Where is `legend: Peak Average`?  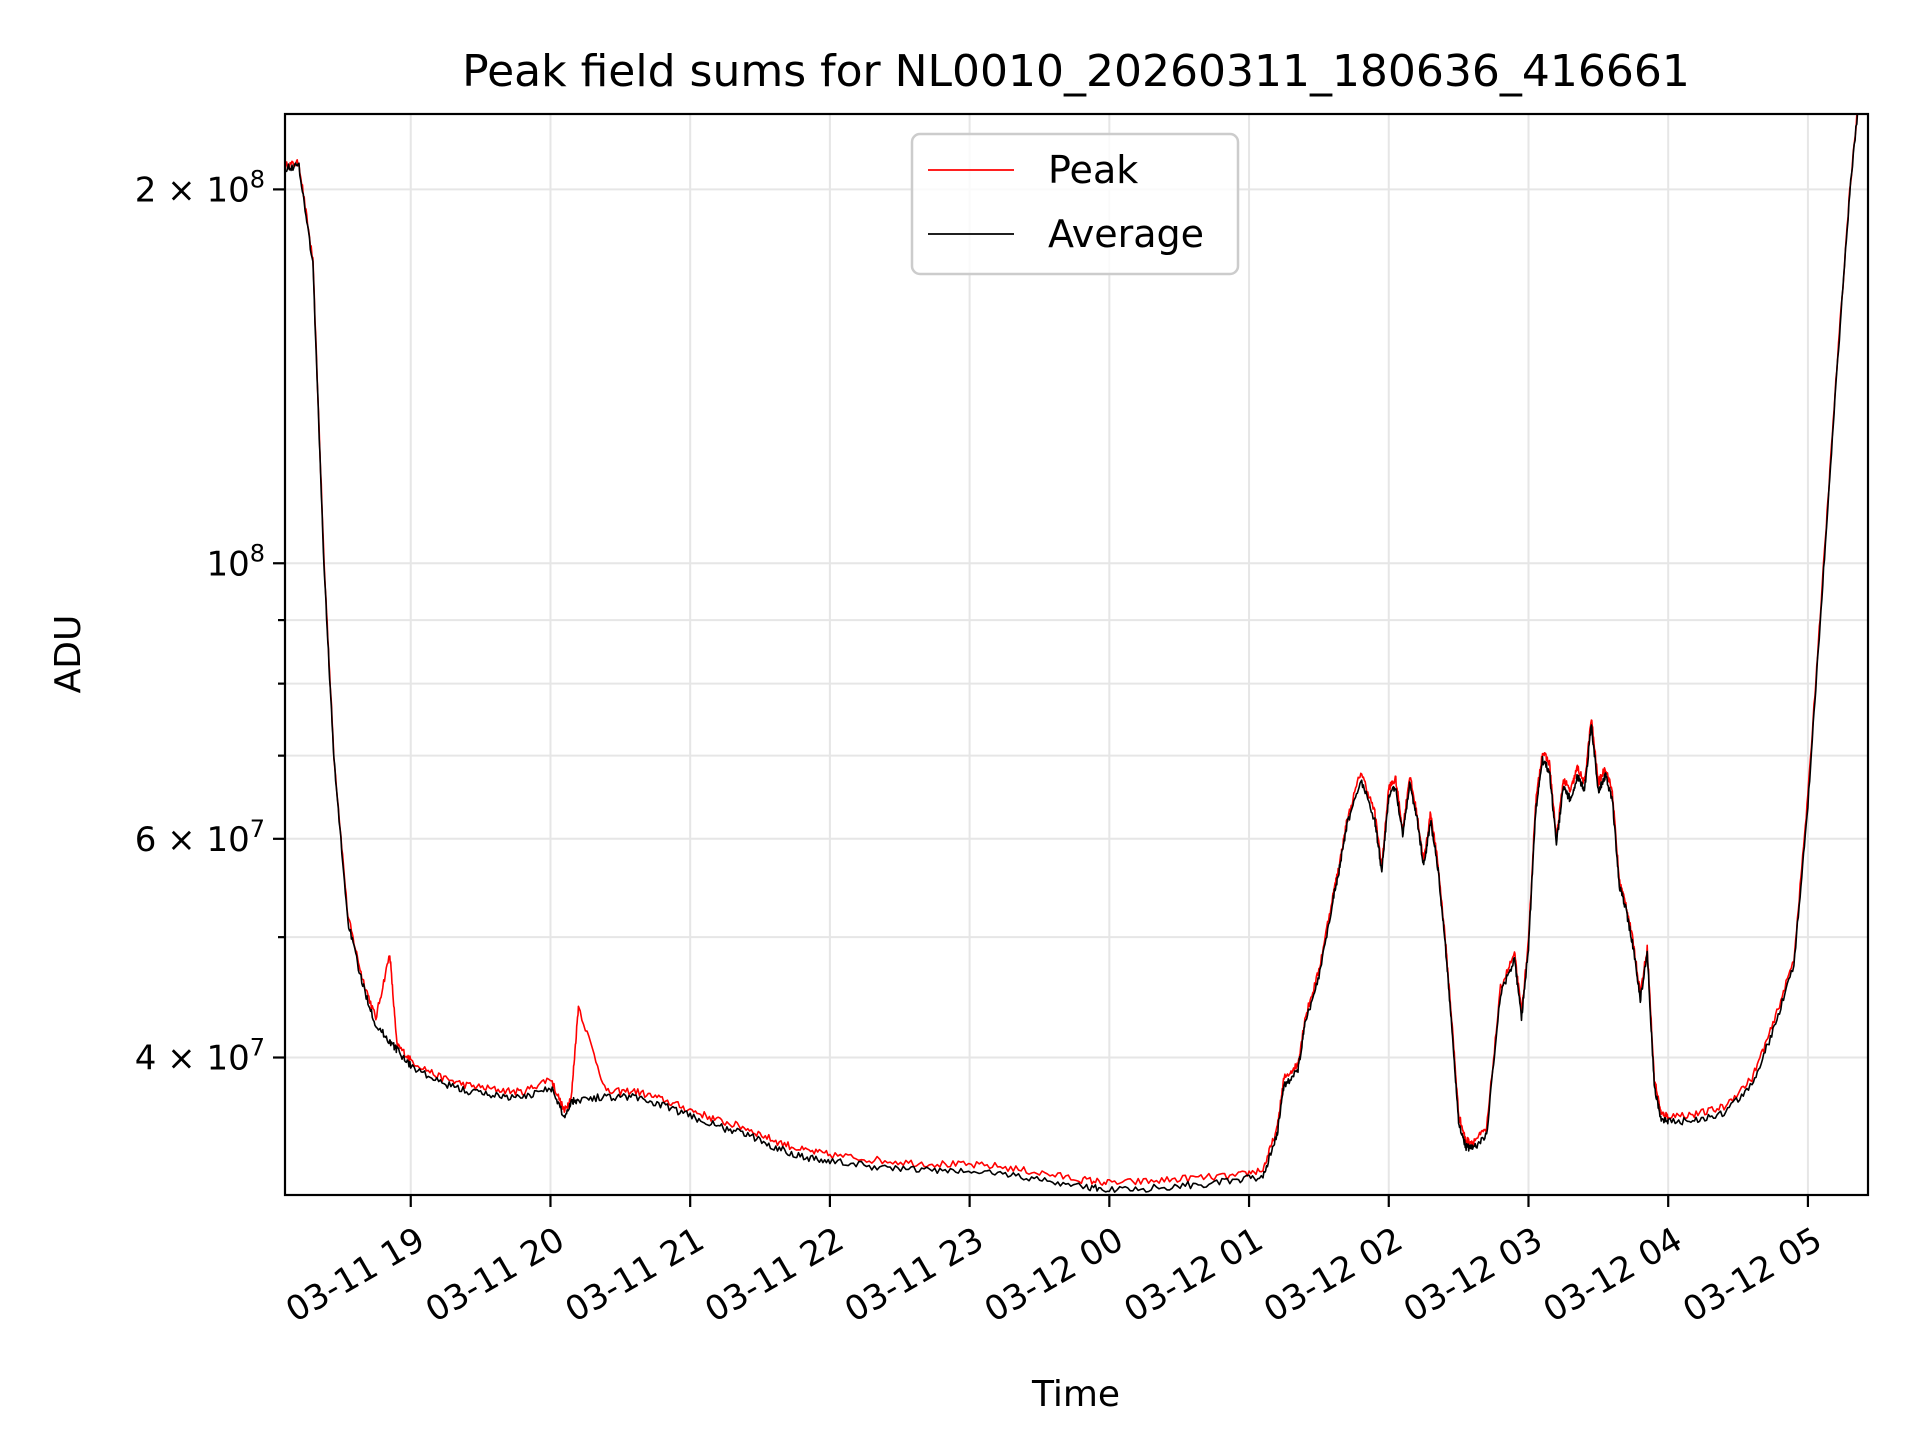 legend: Peak Average is located at coordinates (1075, 204).